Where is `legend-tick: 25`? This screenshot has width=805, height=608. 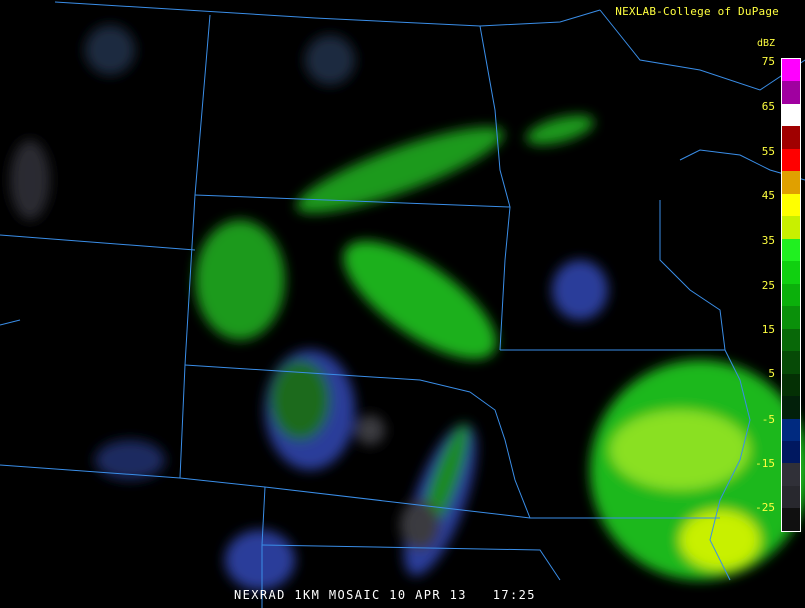 legend-tick: 25 is located at coordinates (768, 285).